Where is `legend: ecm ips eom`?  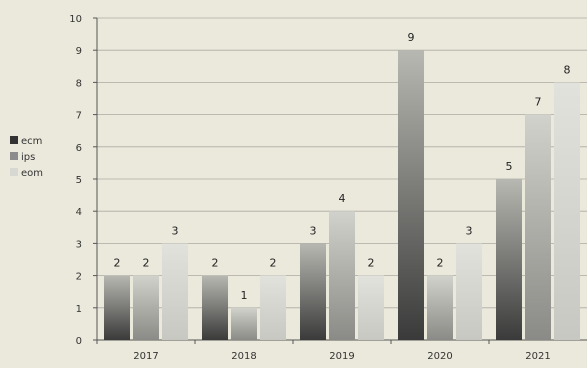 legend: ecm ips eom is located at coordinates (26, 157).